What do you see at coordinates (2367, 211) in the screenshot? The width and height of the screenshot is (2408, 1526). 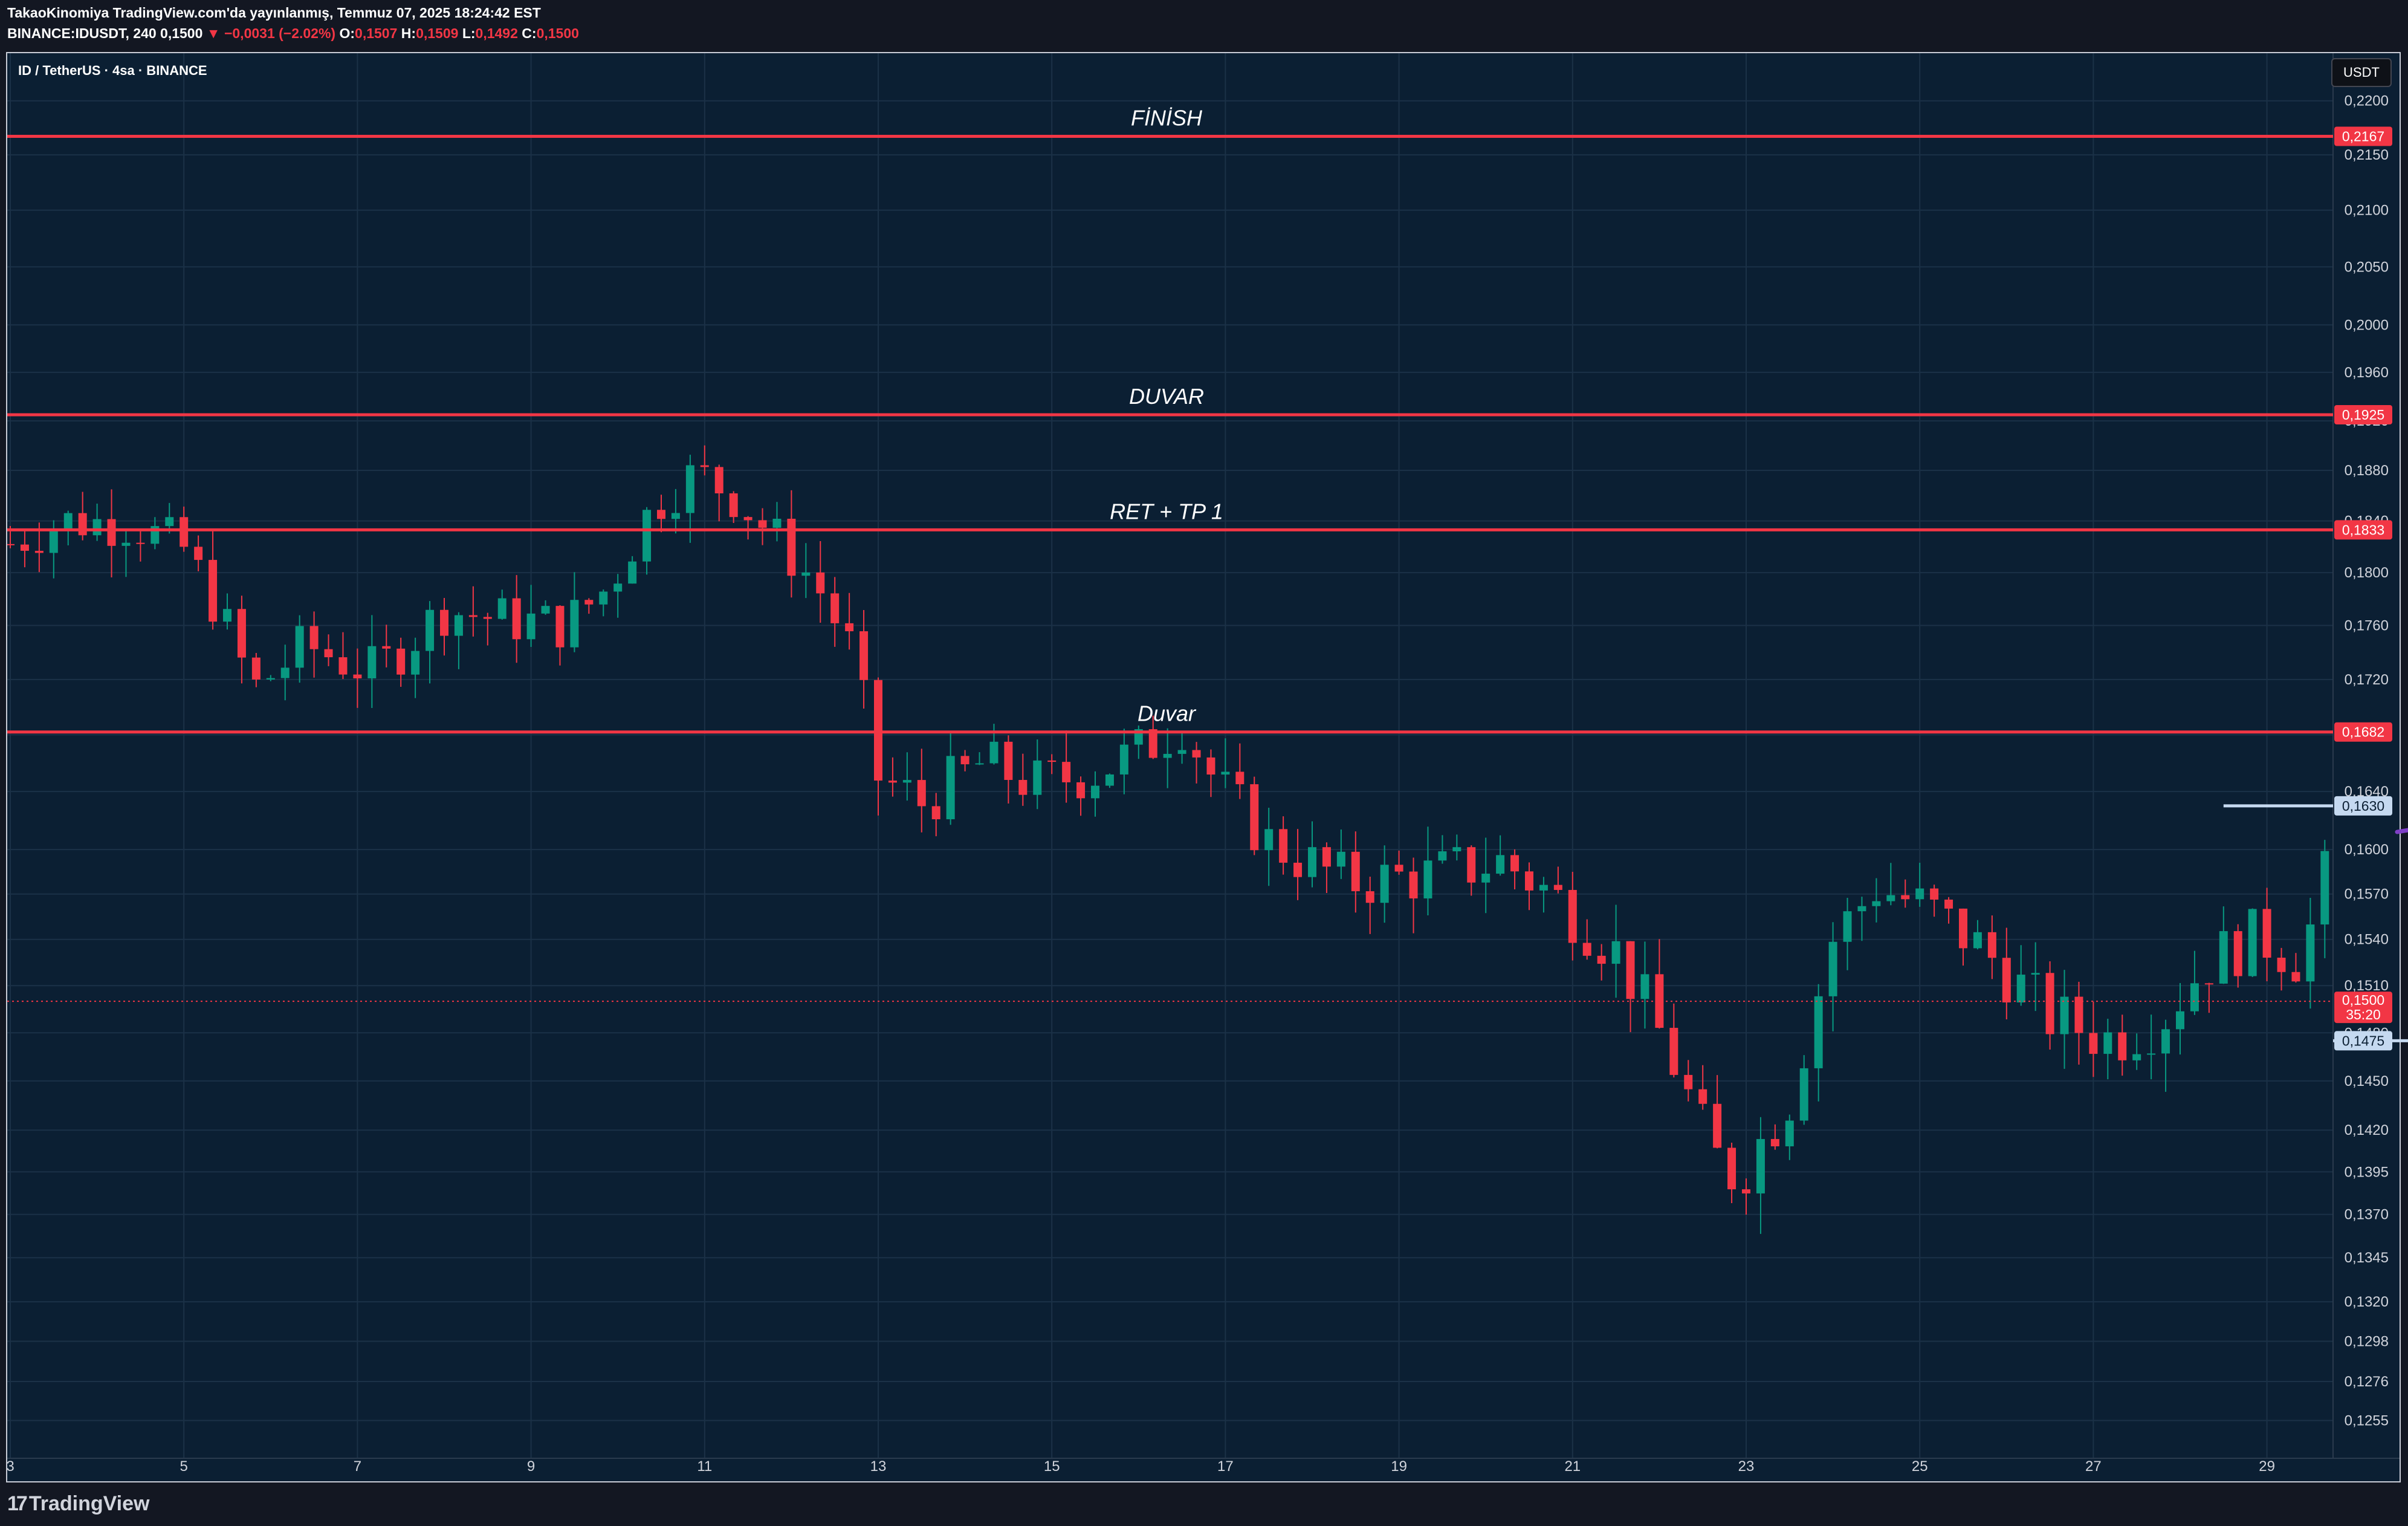 I see `y-tick-label: 0,2100` at bounding box center [2367, 211].